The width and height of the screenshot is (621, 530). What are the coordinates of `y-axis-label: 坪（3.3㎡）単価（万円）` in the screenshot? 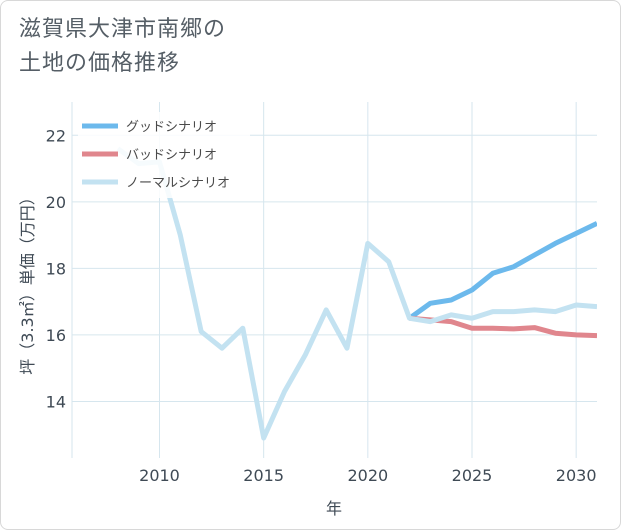 It's located at (27, 281).